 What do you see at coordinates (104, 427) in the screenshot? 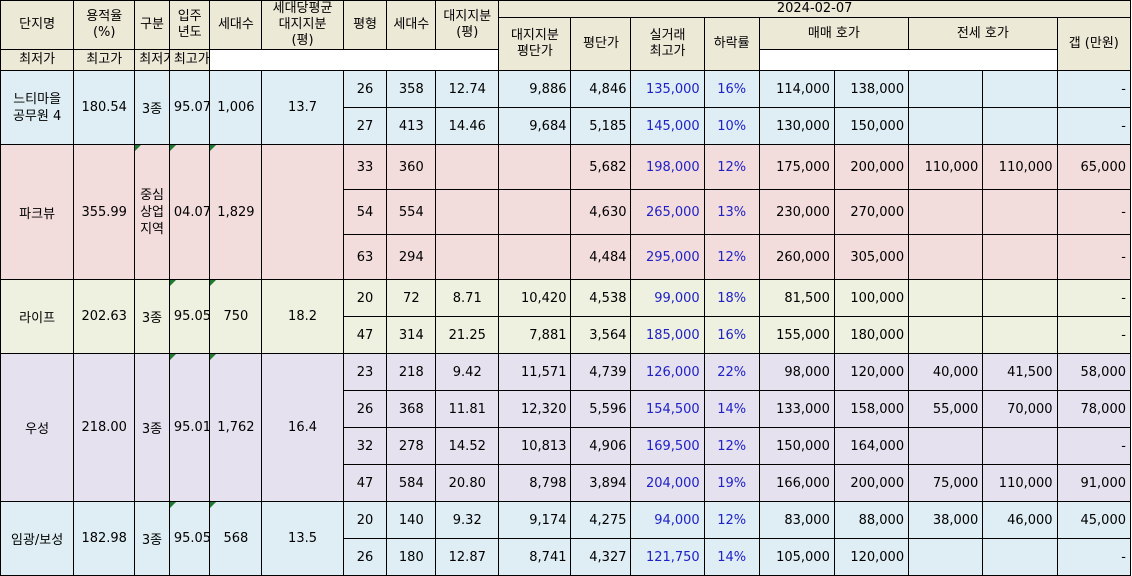
I see `complex-far: 218.00` at bounding box center [104, 427].